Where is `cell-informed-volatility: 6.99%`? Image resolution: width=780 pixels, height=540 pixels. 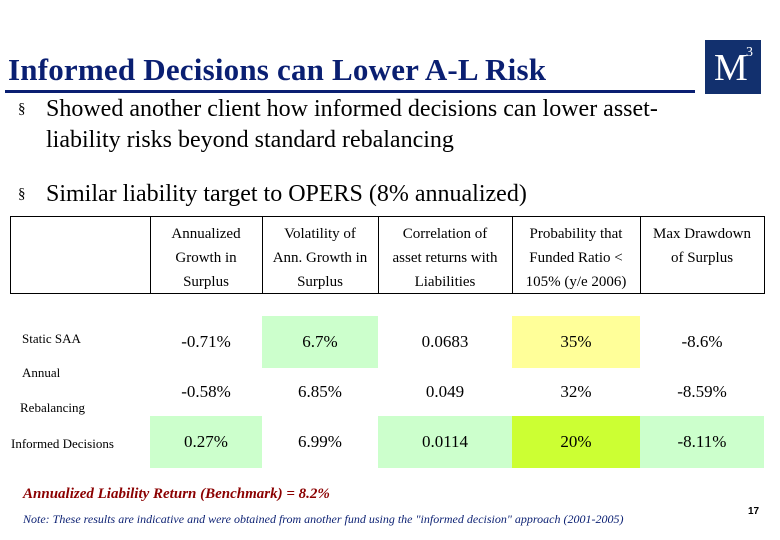
cell-informed-volatility: 6.99% is located at coordinates (320, 441).